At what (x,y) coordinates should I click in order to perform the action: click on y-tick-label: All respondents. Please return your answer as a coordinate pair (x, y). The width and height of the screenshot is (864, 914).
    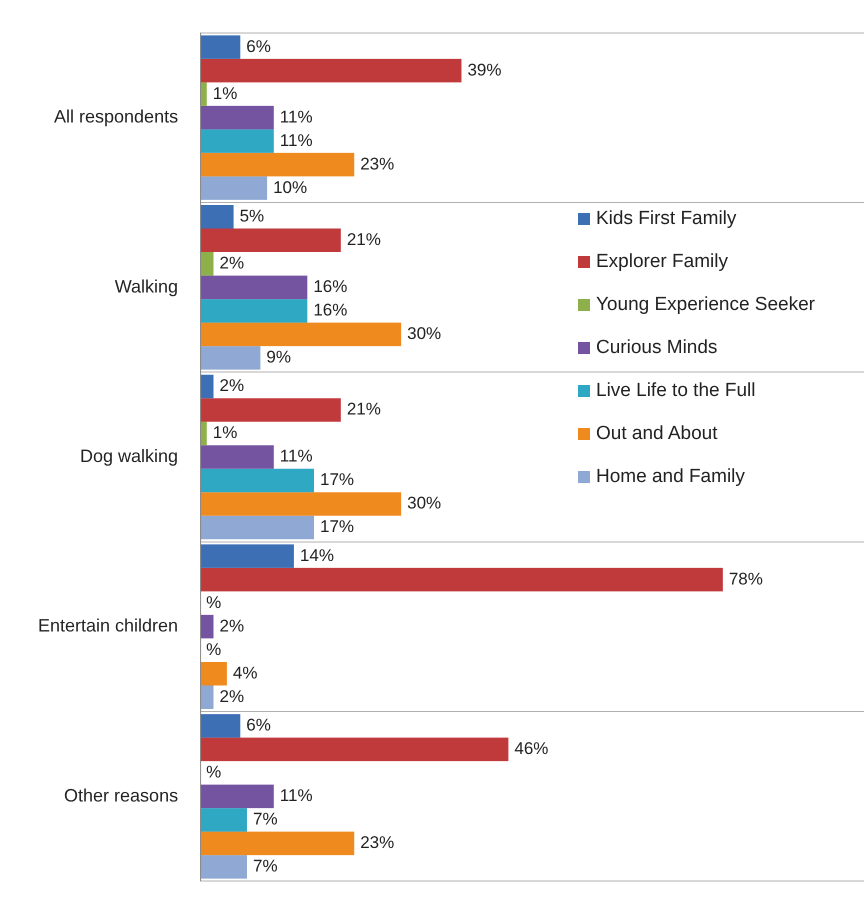
    Looking at the image, I should click on (116, 116).